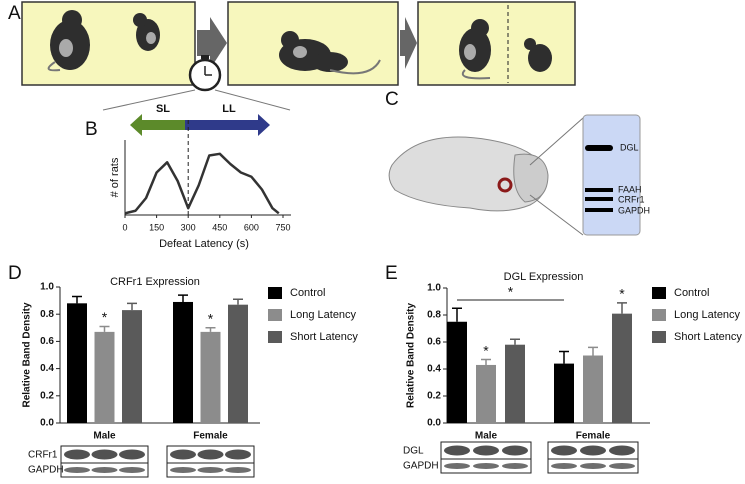 The image size is (745, 484). I want to click on legend-label: Long Latency, so click(707, 315).